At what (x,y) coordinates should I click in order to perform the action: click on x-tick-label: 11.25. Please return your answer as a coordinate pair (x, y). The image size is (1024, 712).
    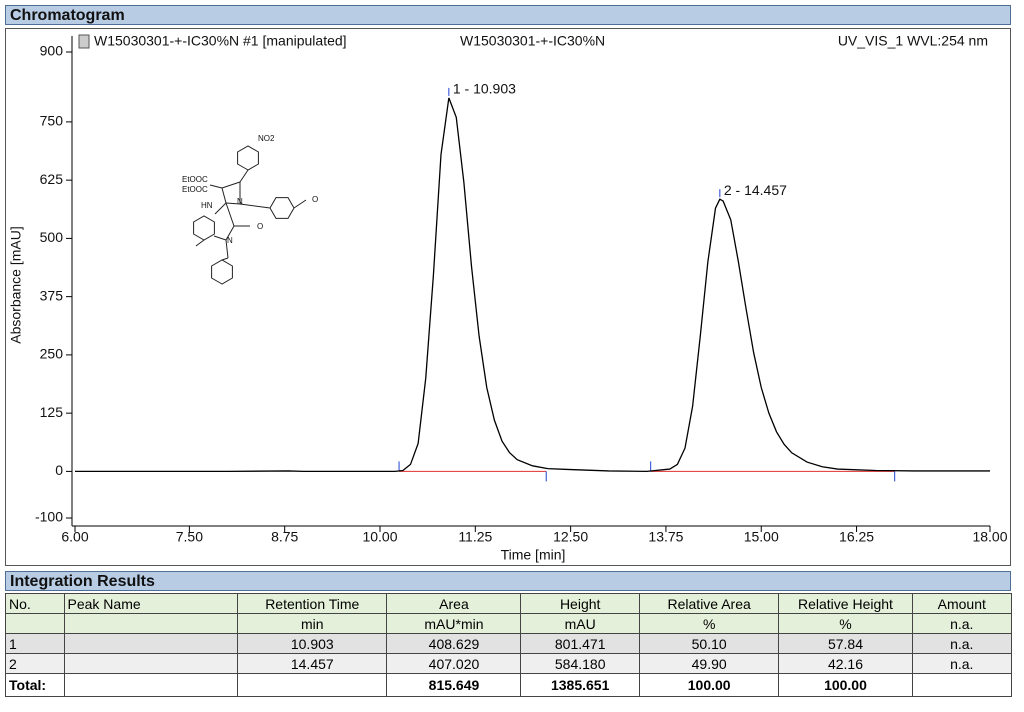
    Looking at the image, I should click on (475, 537).